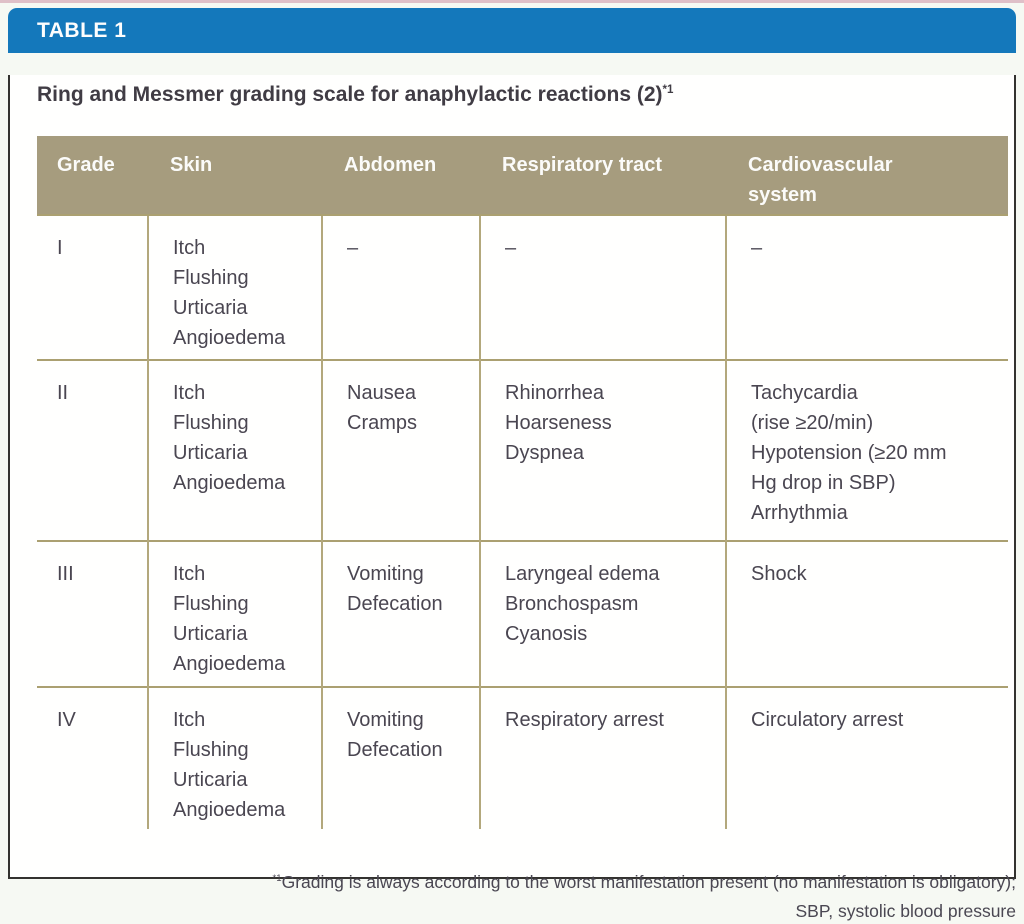  I want to click on abdomen-cell: –, so click(400, 287).